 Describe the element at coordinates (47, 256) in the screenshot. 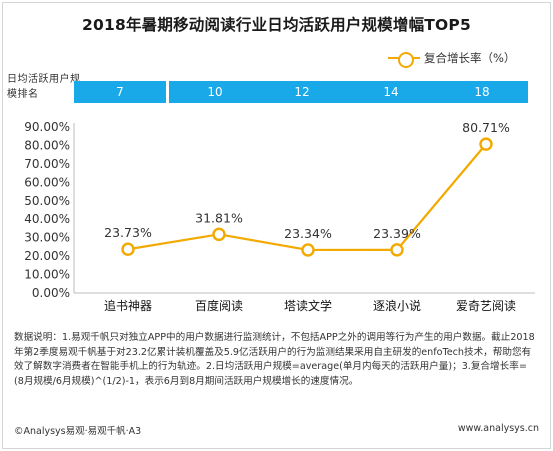

I see `y-tick-label: 20.00%` at that location.